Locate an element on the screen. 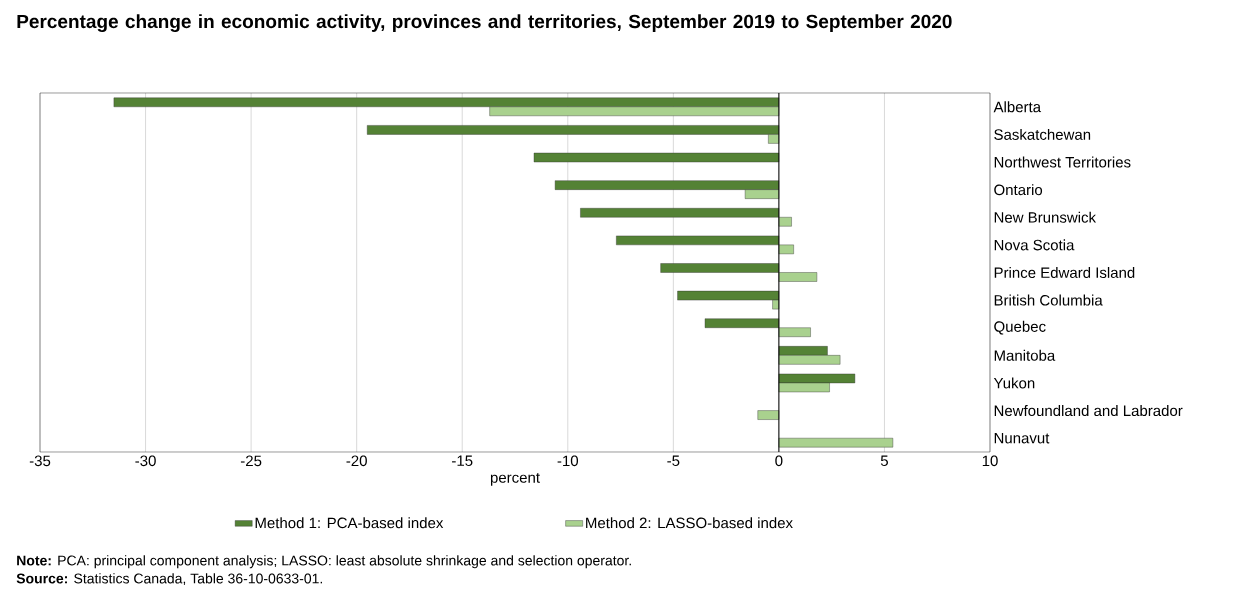 The height and width of the screenshot is (607, 1245). x-axis-title: percent is located at coordinates (515, 479).